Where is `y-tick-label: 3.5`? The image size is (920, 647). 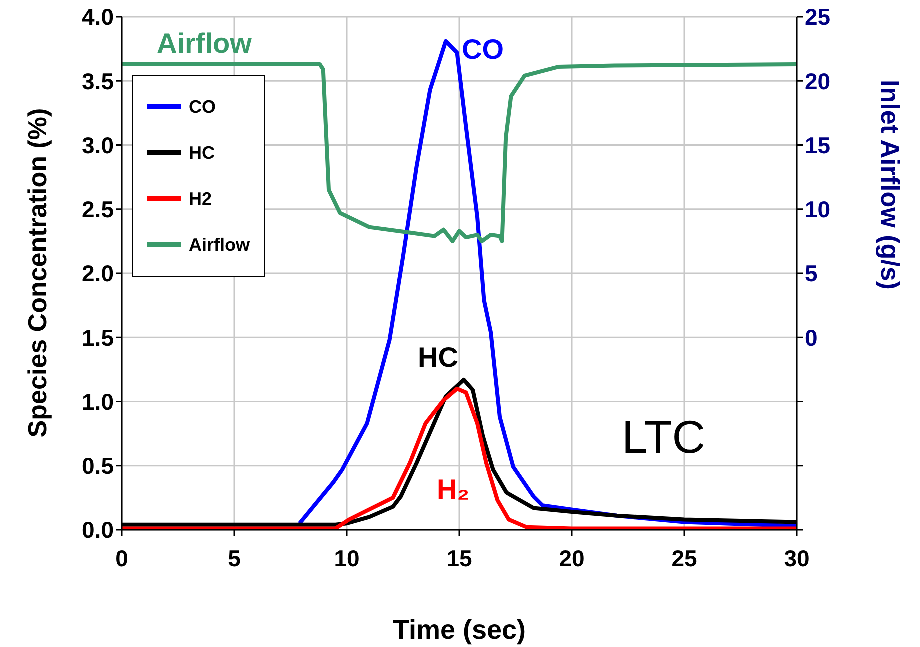 y-tick-label: 3.5 is located at coordinates (98, 81).